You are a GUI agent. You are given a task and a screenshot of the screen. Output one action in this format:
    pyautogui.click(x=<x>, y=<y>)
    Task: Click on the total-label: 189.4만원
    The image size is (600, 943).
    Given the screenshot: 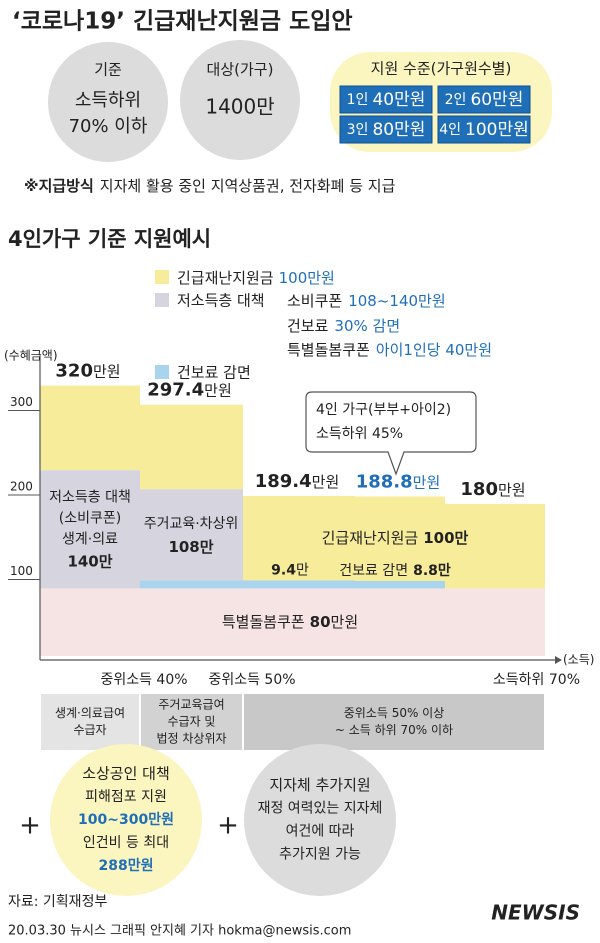 What is the action you would take?
    pyautogui.click(x=297, y=481)
    